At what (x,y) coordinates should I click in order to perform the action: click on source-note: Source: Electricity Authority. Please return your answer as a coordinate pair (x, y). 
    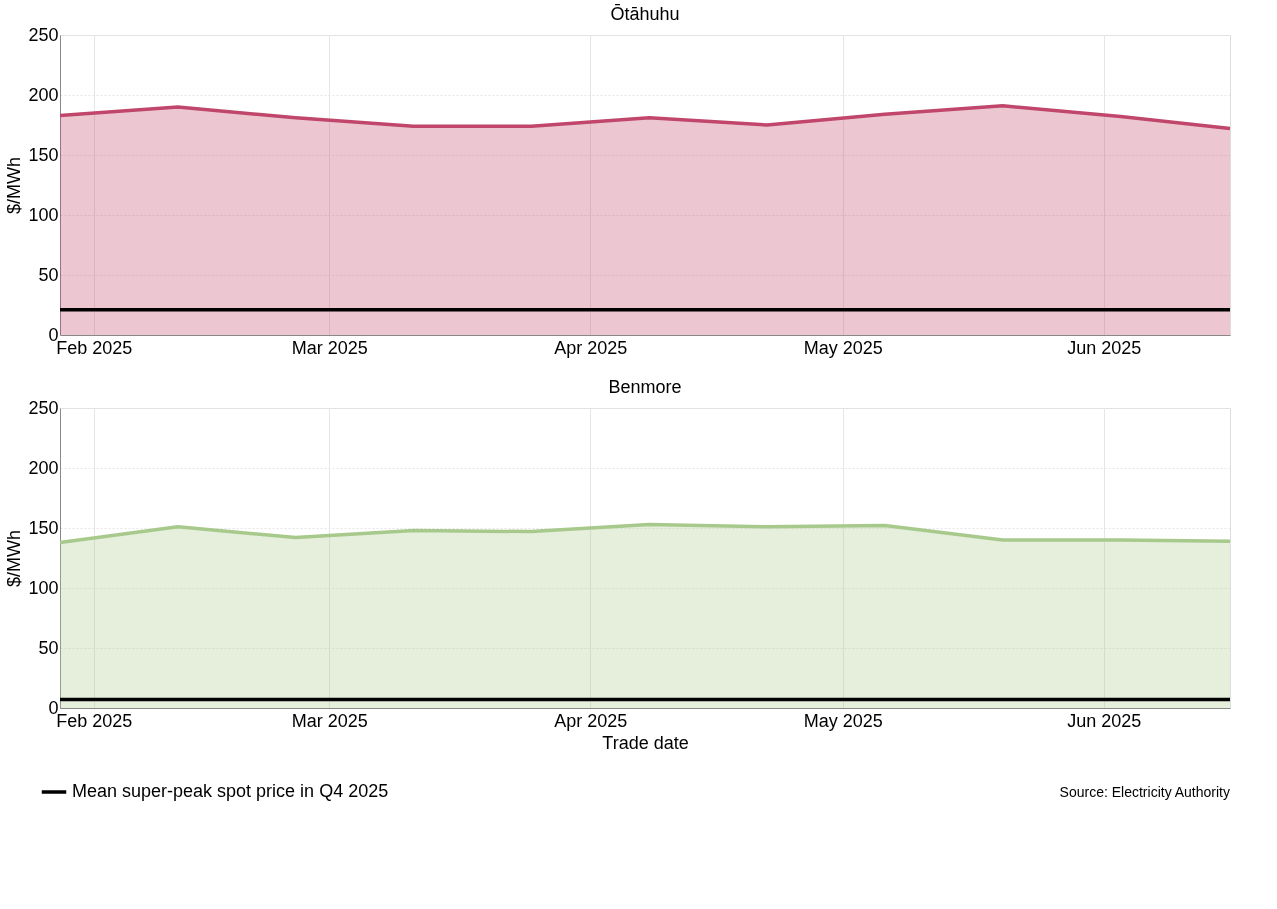
    Looking at the image, I should click on (1144, 792).